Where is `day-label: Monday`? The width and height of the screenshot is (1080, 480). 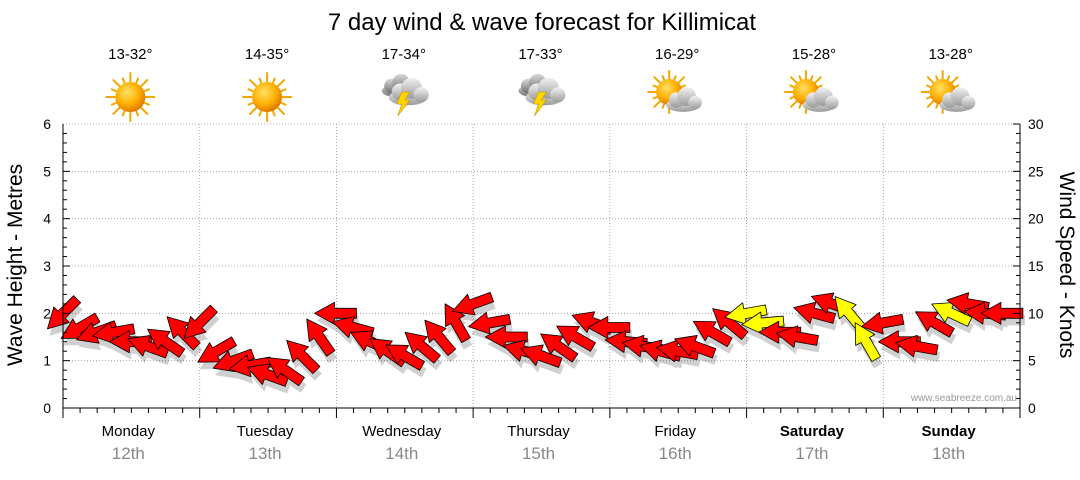 day-label: Monday is located at coordinates (129, 431).